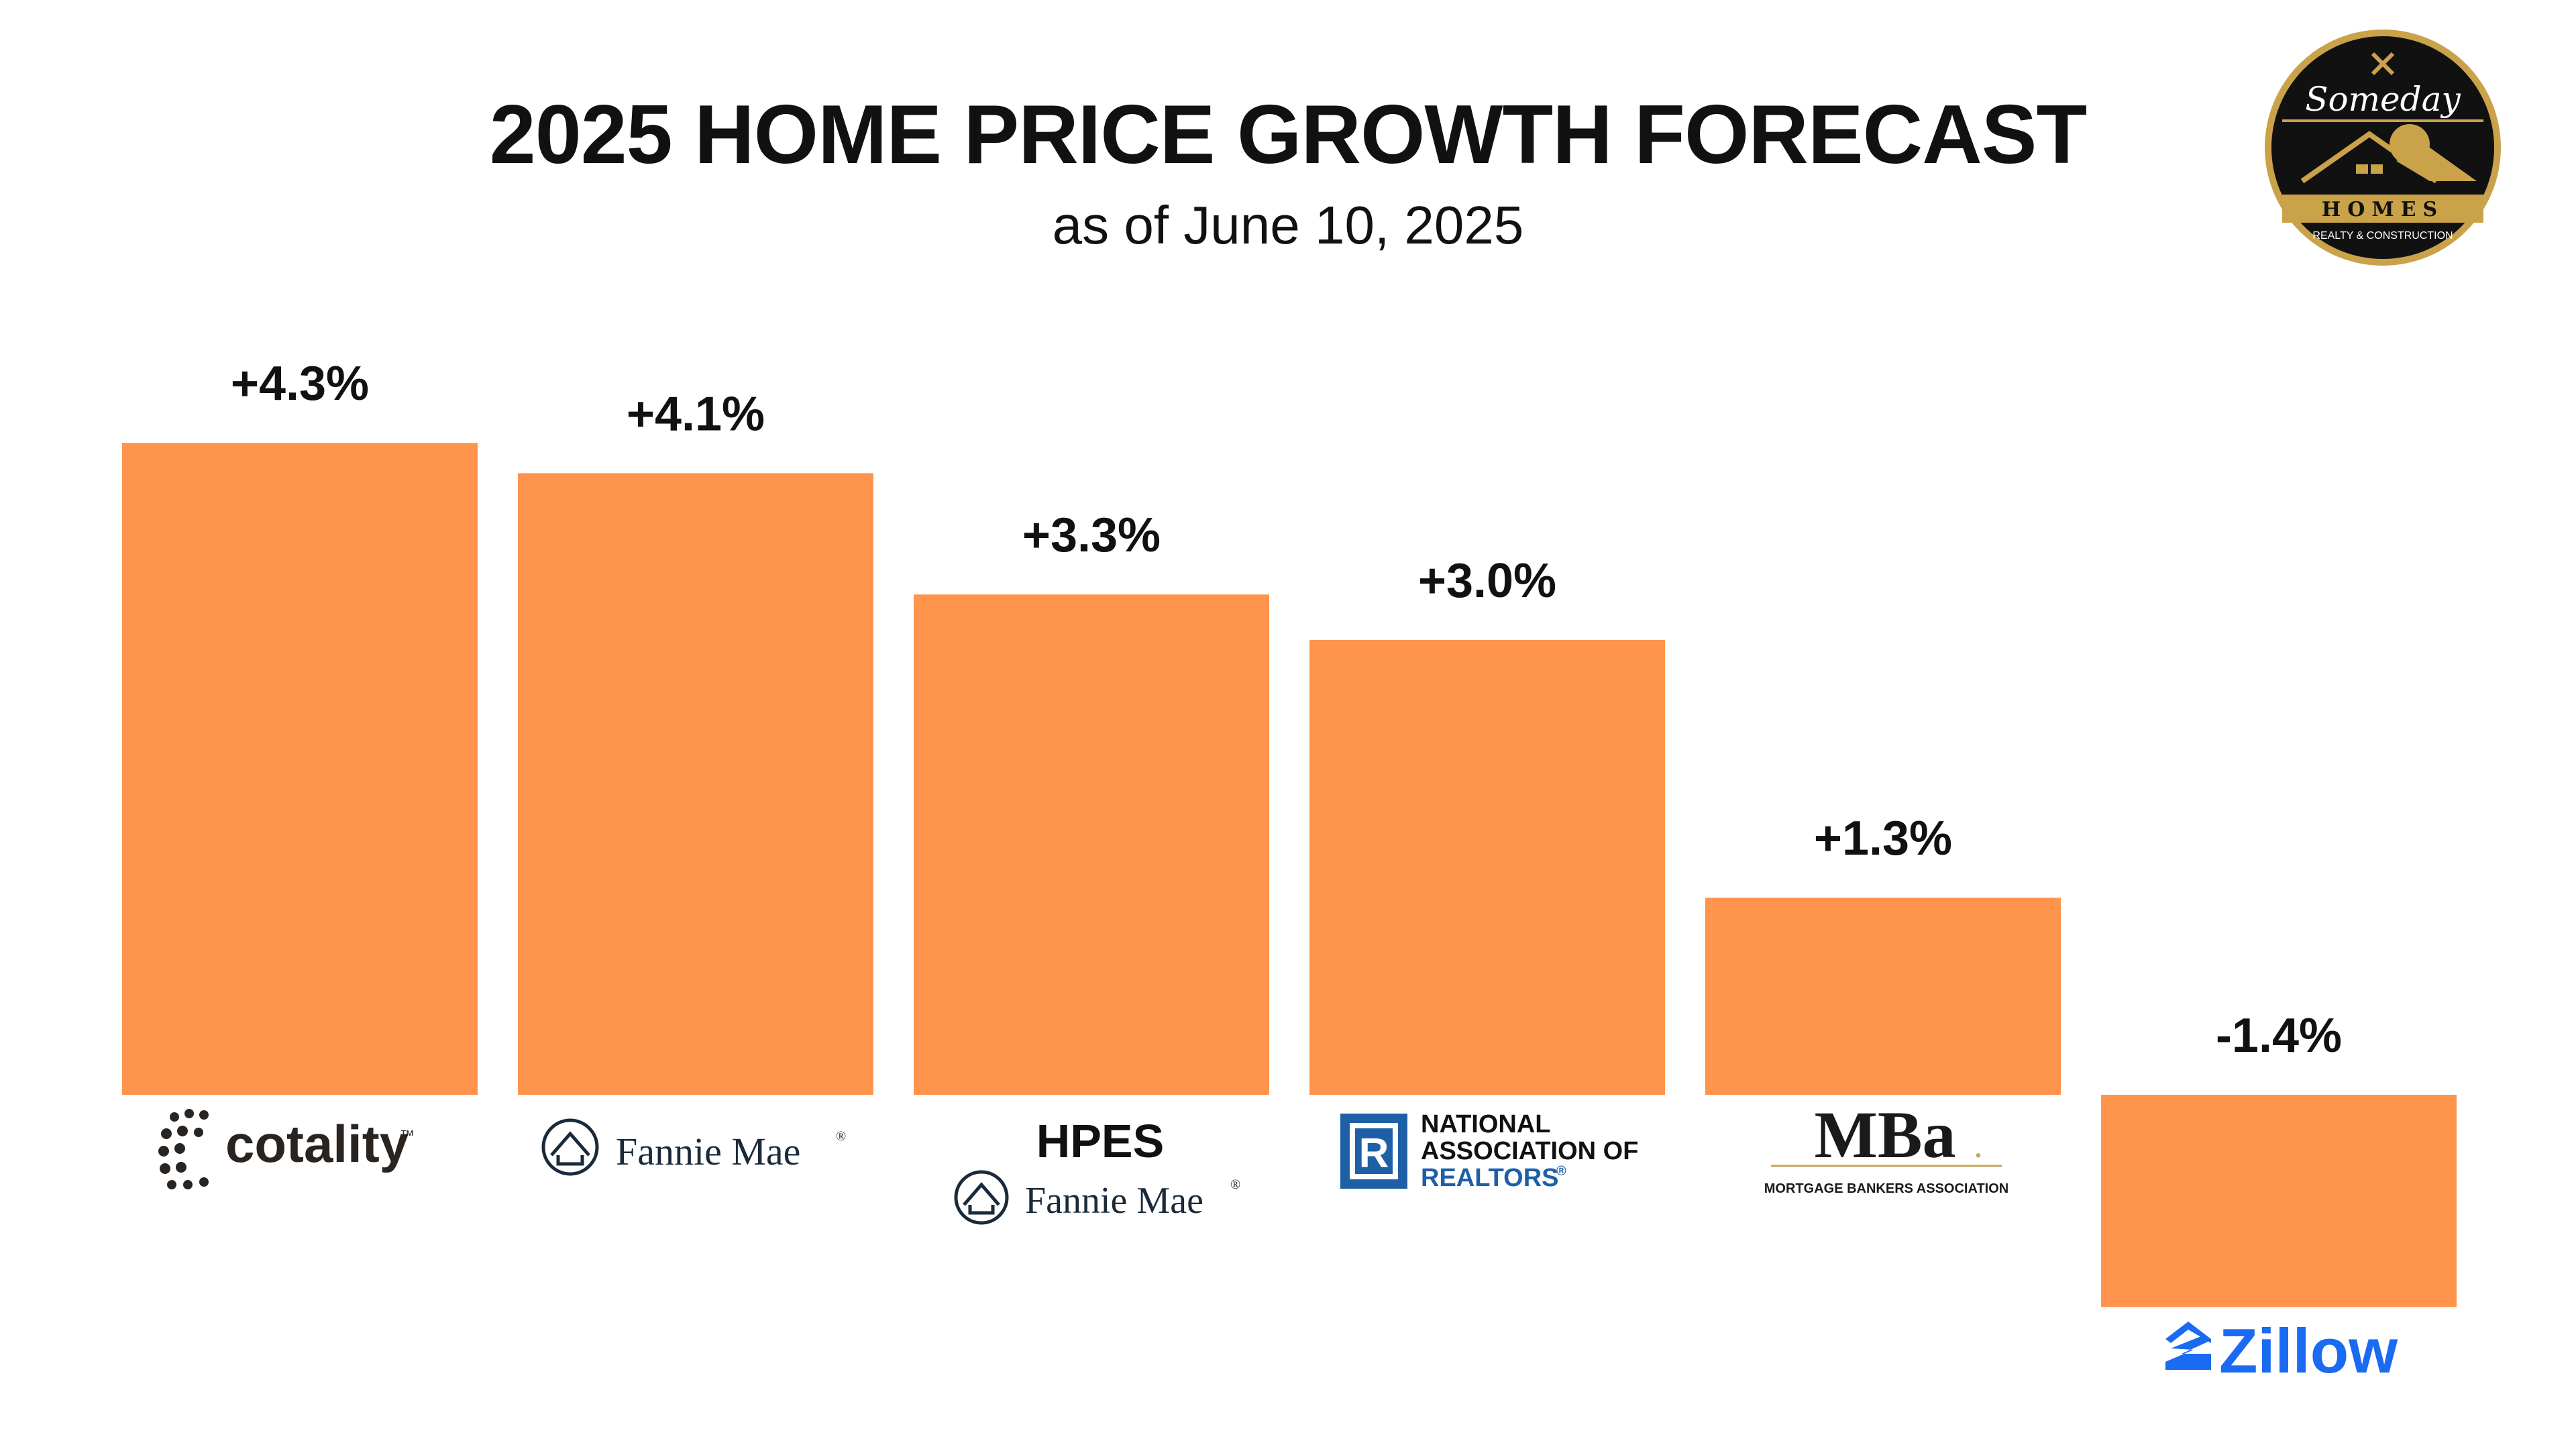  What do you see at coordinates (1490, 1178) in the screenshot?
I see `nar-line3: REALTORS` at bounding box center [1490, 1178].